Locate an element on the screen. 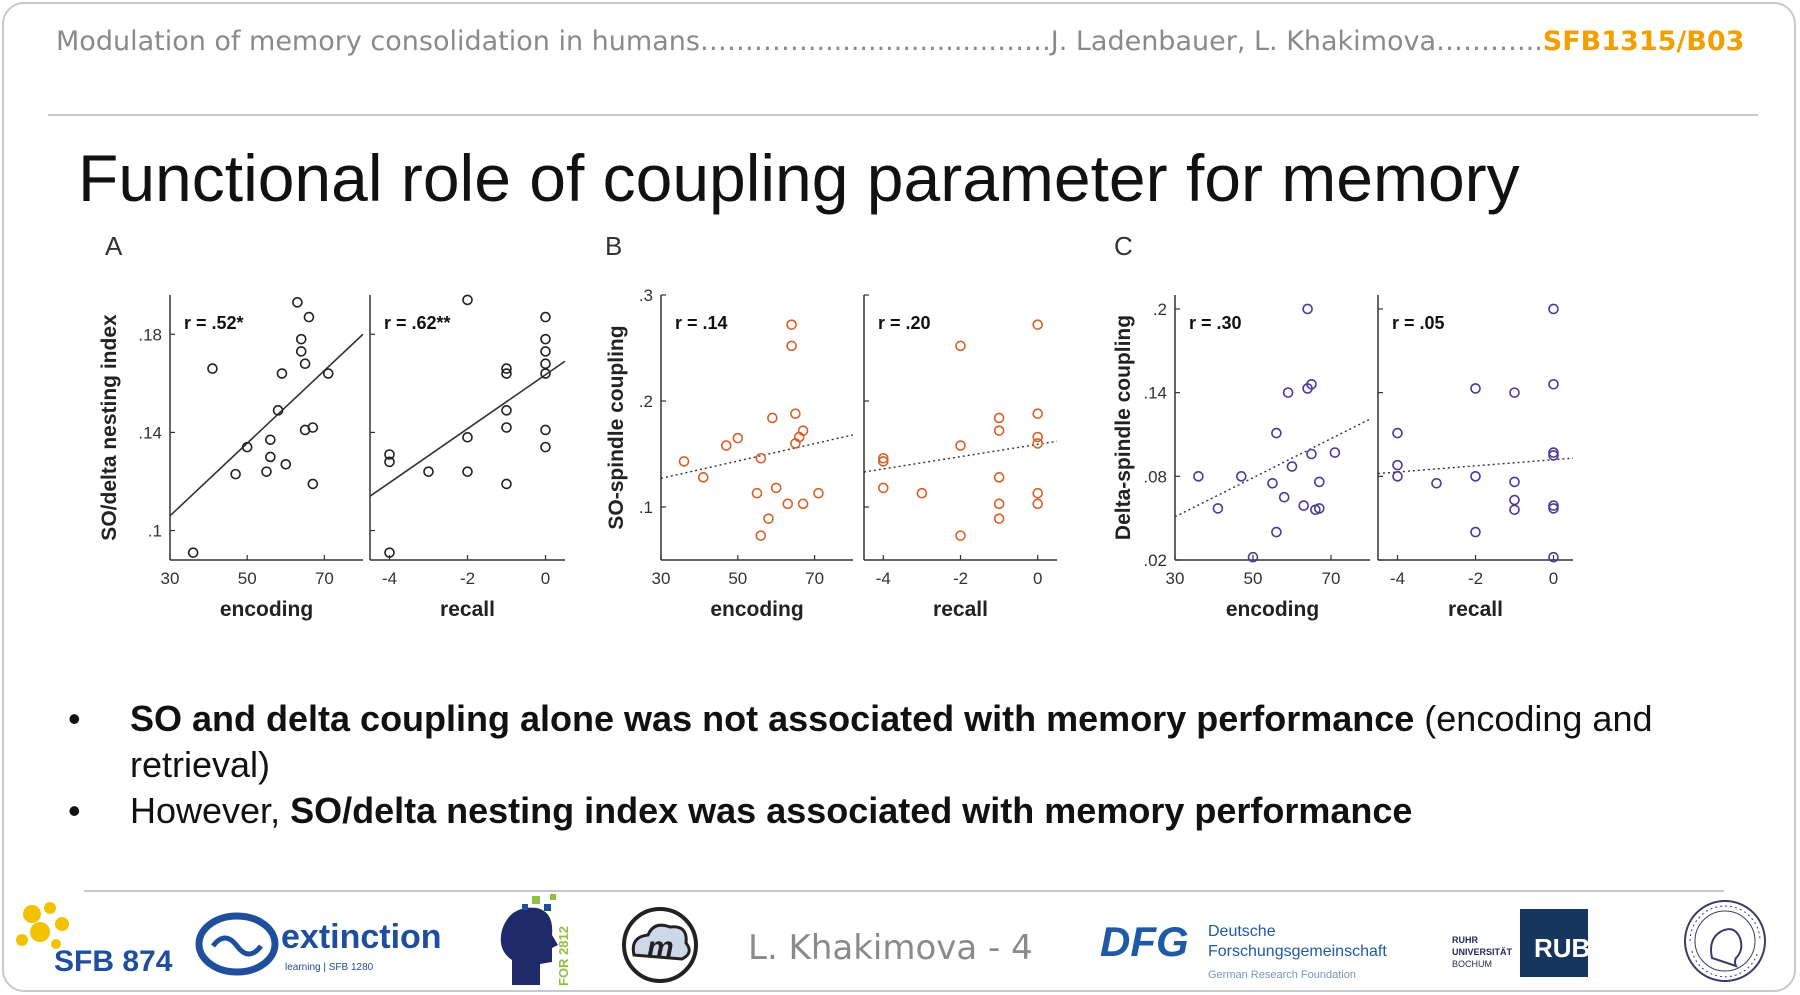 This screenshot has height=995, width=1800. sfb874-logo: SFB 874 is located at coordinates (94, 940).